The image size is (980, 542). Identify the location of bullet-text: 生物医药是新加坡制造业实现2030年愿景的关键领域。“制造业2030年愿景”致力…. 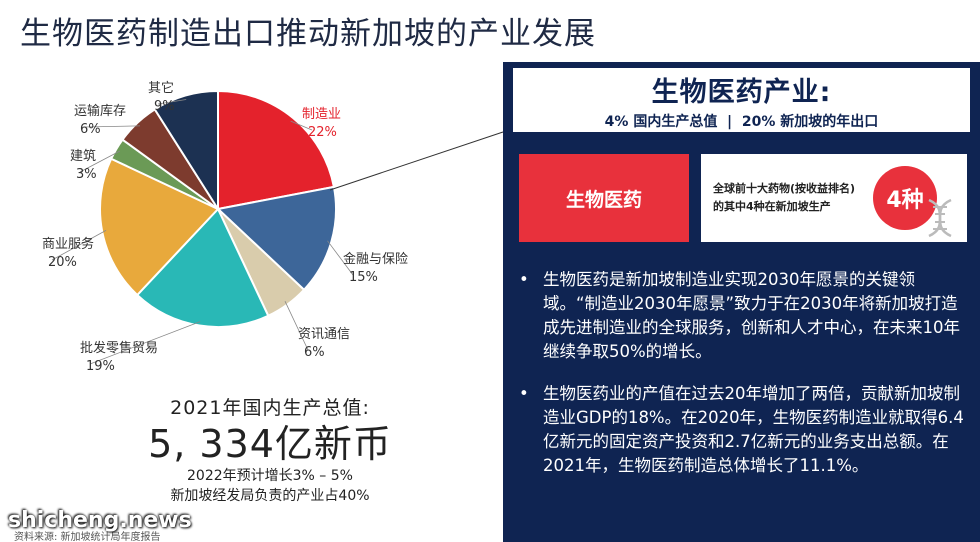
(751, 315).